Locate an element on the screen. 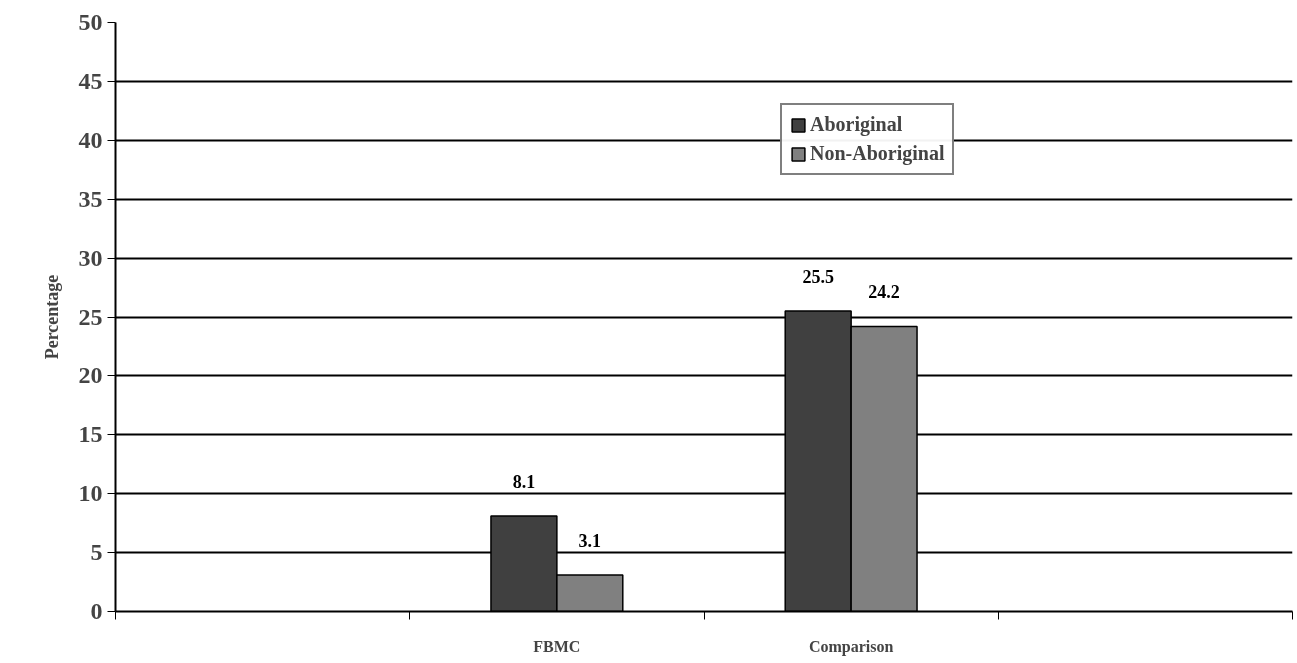 The width and height of the screenshot is (1297, 663). data-label: 3.1 is located at coordinates (590, 540).